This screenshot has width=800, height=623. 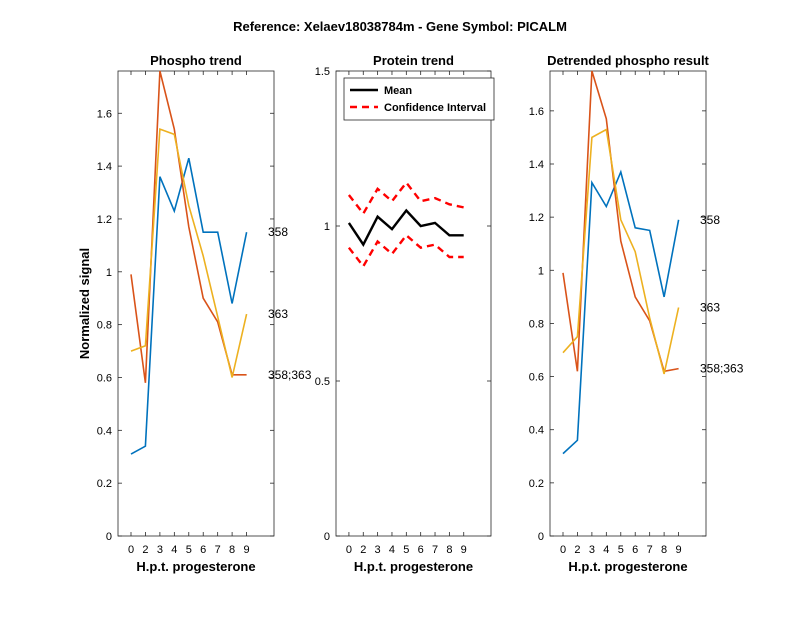 What do you see at coordinates (650, 550) in the screenshot?
I see `panel3-xtick-label: 7` at bounding box center [650, 550].